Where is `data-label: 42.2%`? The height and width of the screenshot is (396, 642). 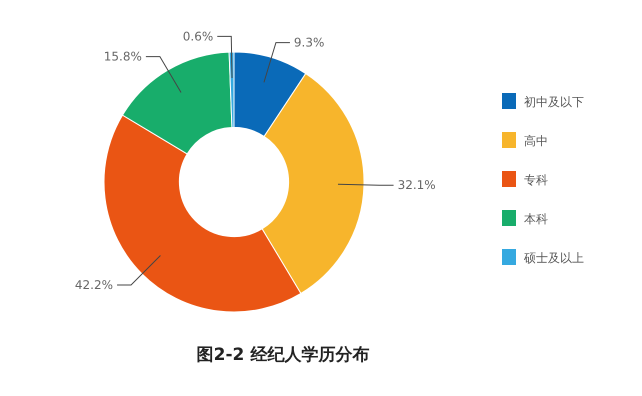 data-label: 42.2% is located at coordinates (94, 285).